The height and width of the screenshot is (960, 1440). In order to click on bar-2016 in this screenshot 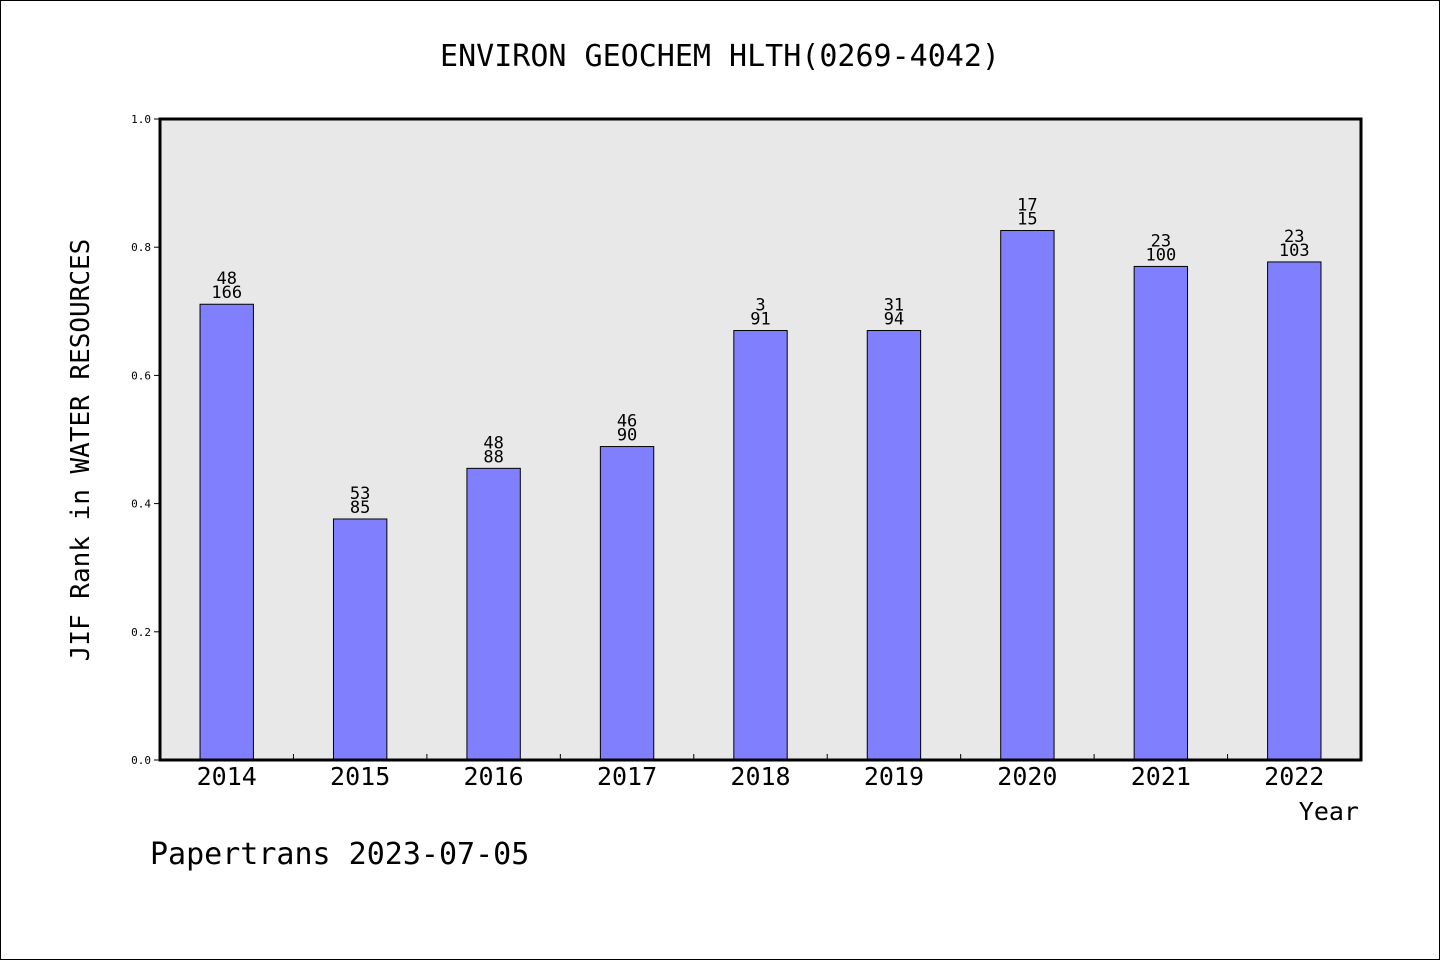, I will do `click(493, 614)`.